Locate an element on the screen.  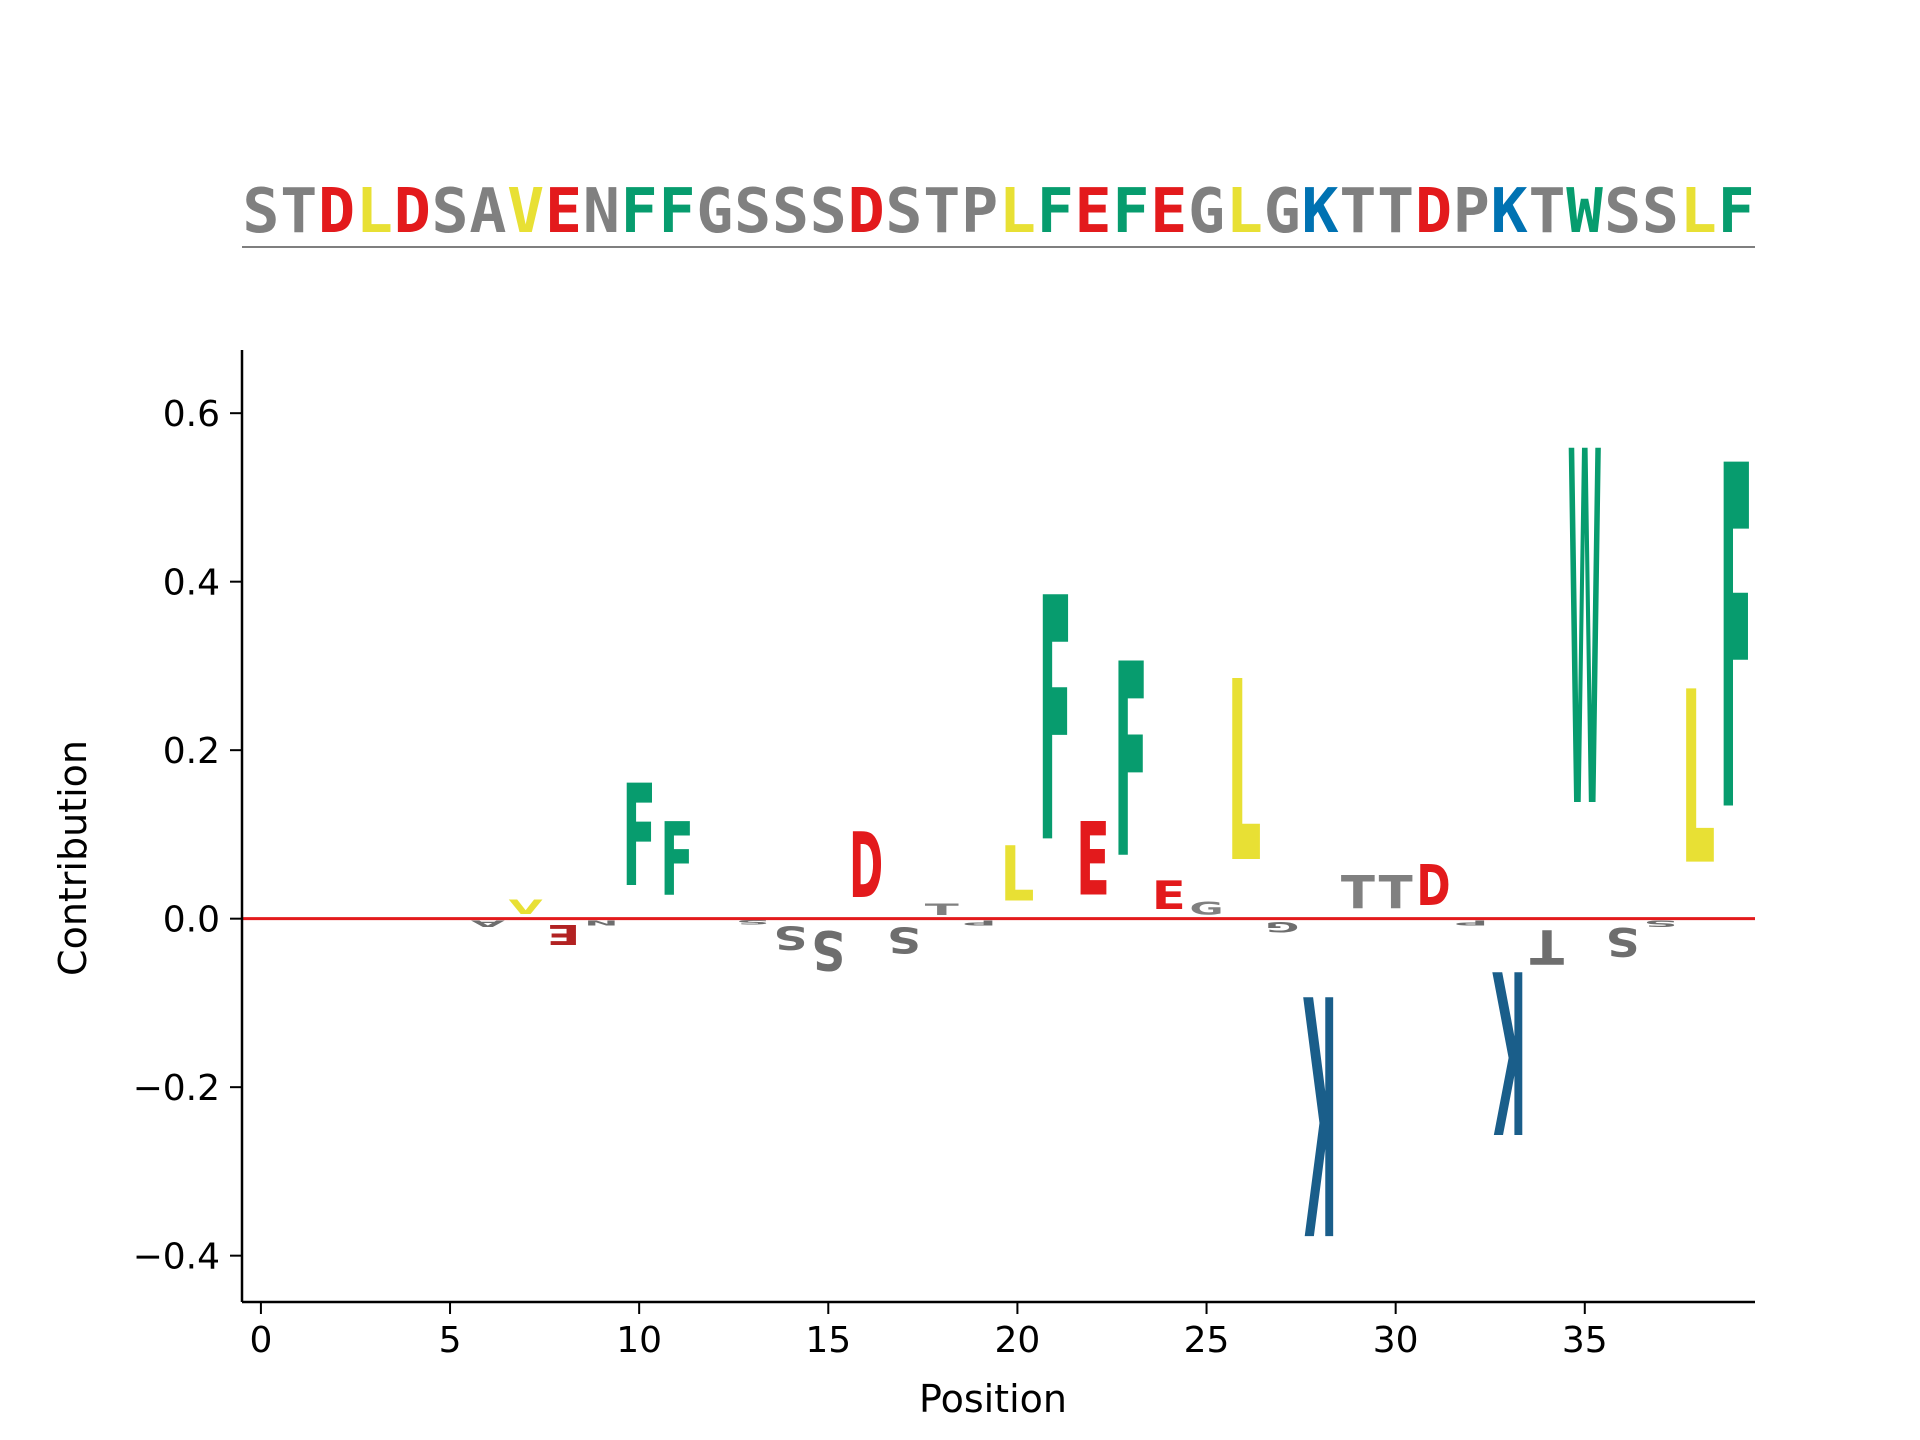
x-tick-label: 10 is located at coordinates (639, 1340).